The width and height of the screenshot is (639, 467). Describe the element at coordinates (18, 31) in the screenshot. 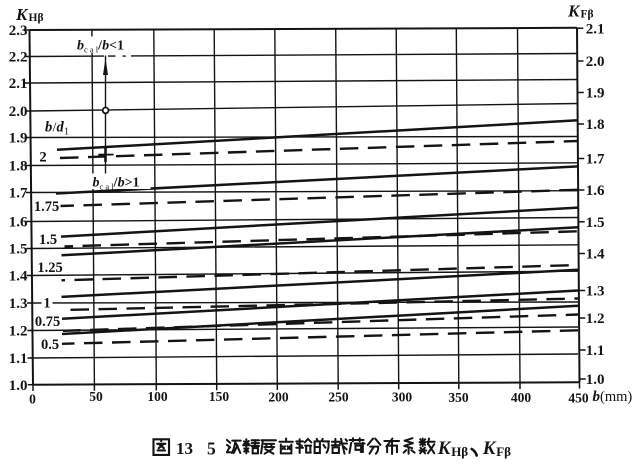

I see `svg-text: 2.3` at that location.